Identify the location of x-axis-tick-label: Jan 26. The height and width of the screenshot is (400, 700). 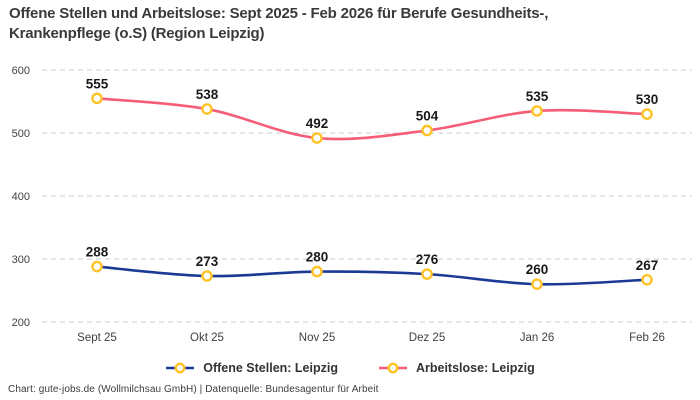
(537, 338).